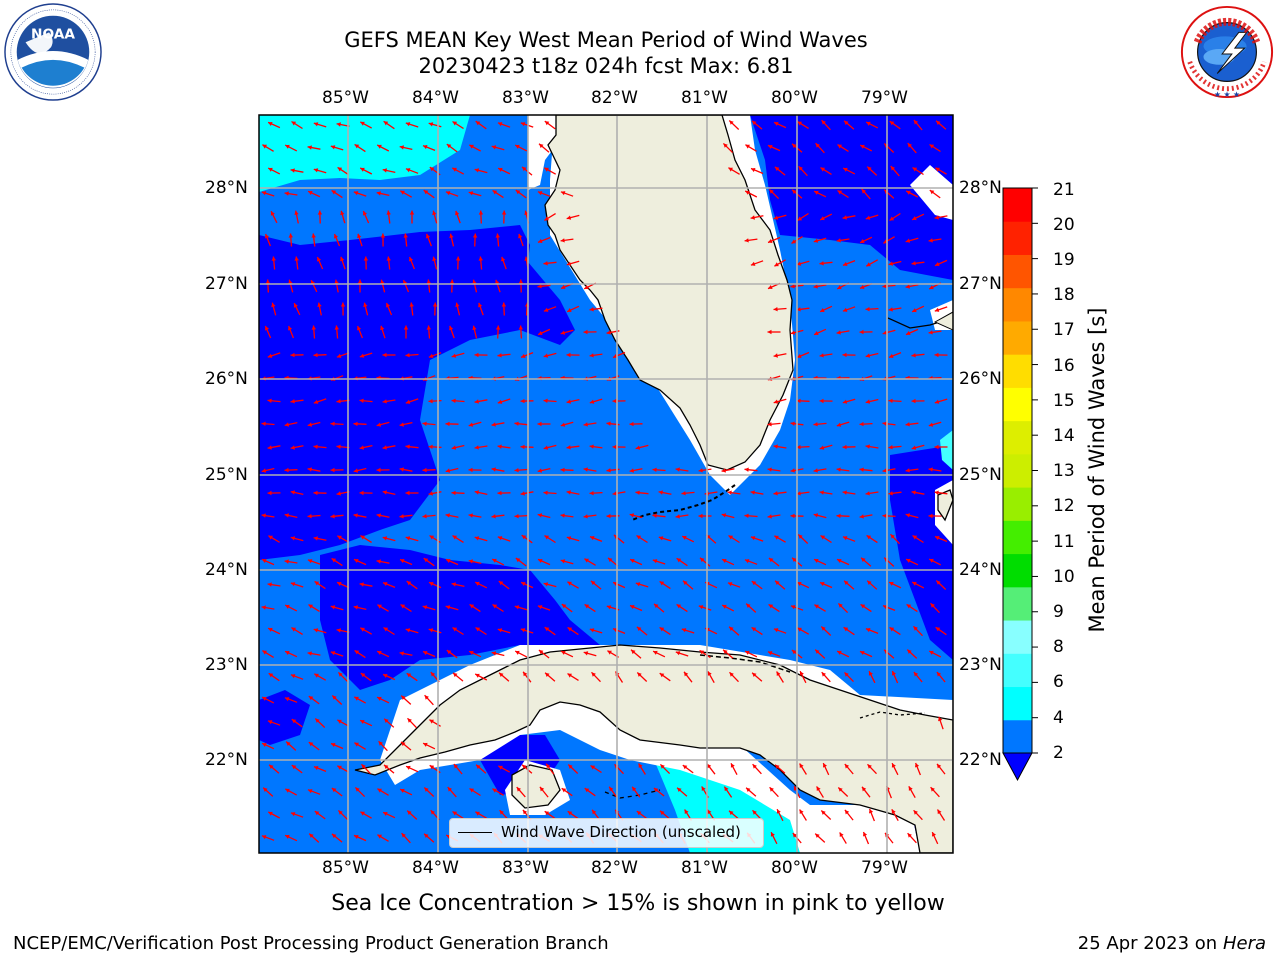 The width and height of the screenshot is (1280, 960). I want to click on colorbar-tick: 18, so click(1064, 295).